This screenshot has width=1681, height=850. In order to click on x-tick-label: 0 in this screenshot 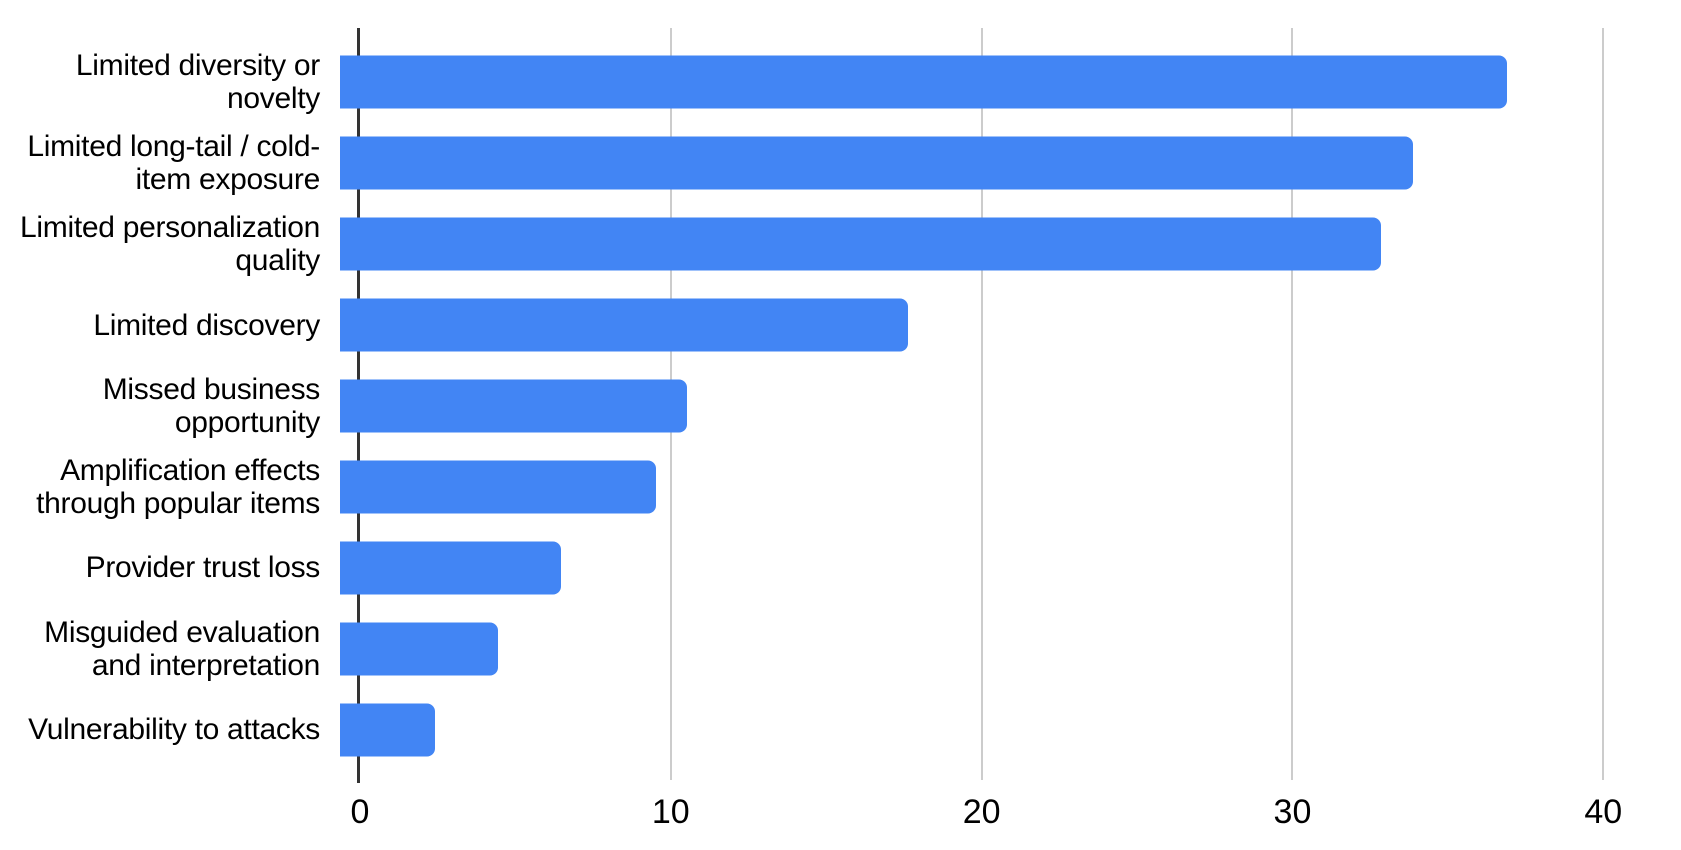, I will do `click(360, 812)`.